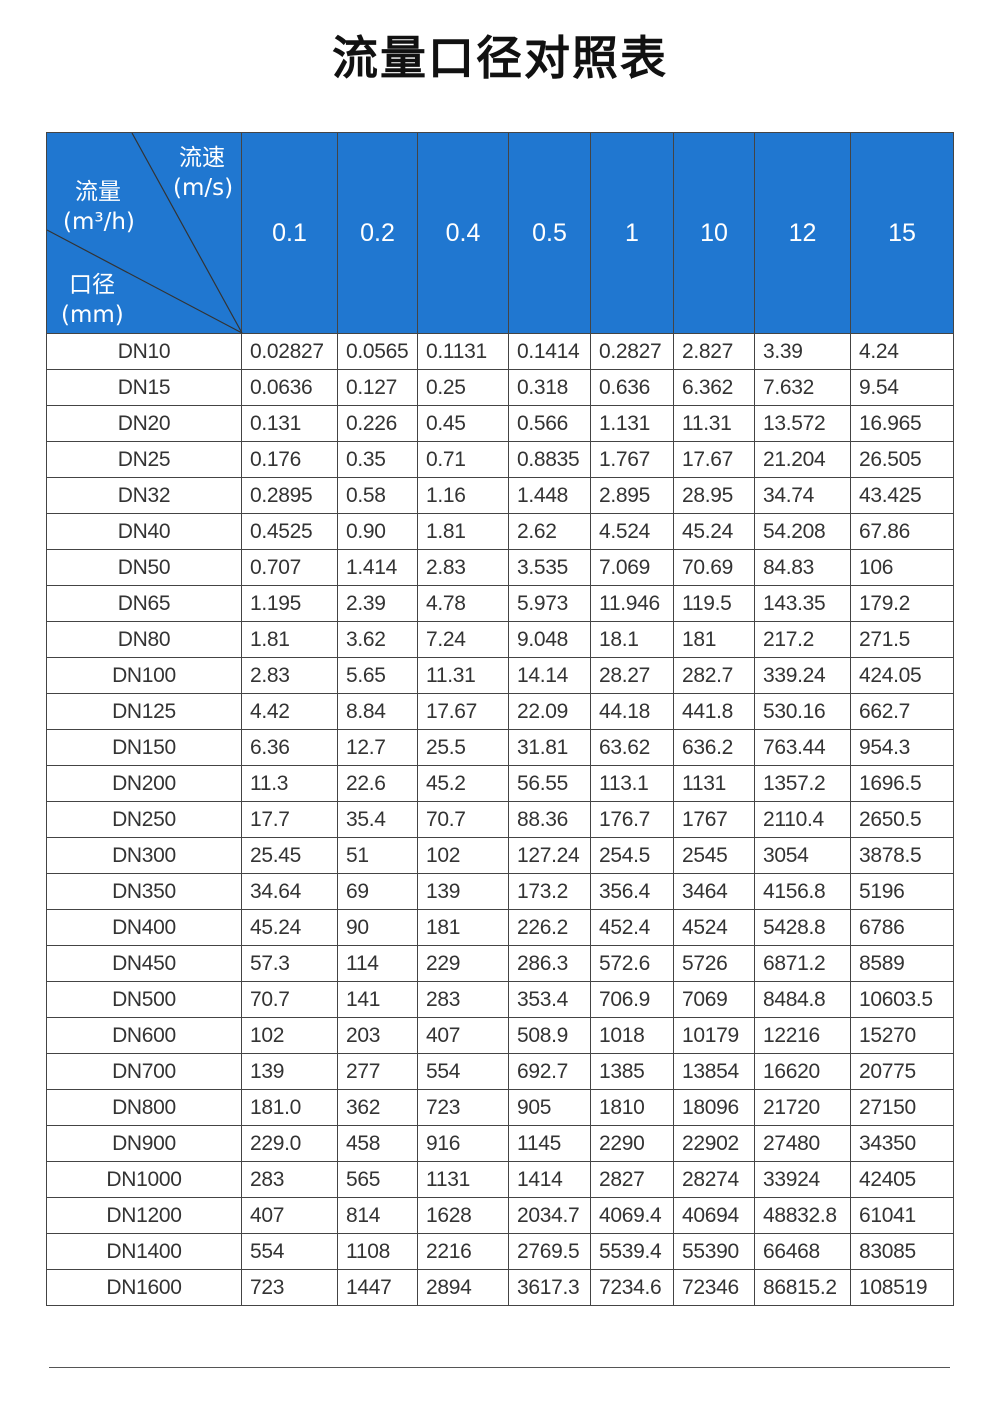  Describe the element at coordinates (144, 639) in the screenshot. I see `diameter-cell: DN80` at that location.